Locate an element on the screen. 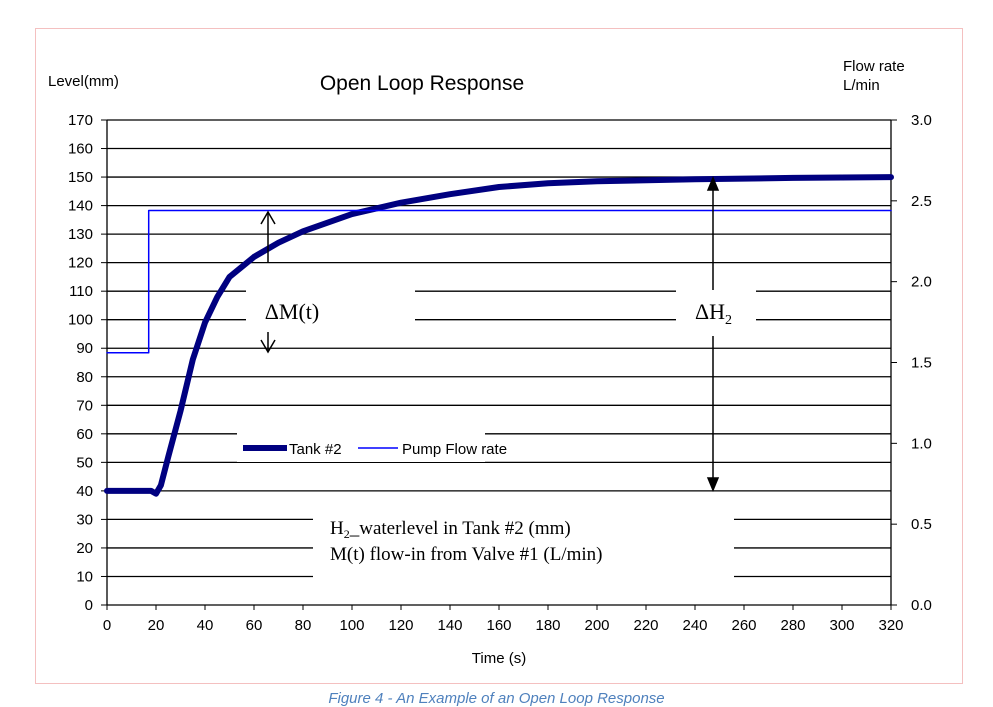  delta-h2-label: ΔH2 is located at coordinates (713, 313).